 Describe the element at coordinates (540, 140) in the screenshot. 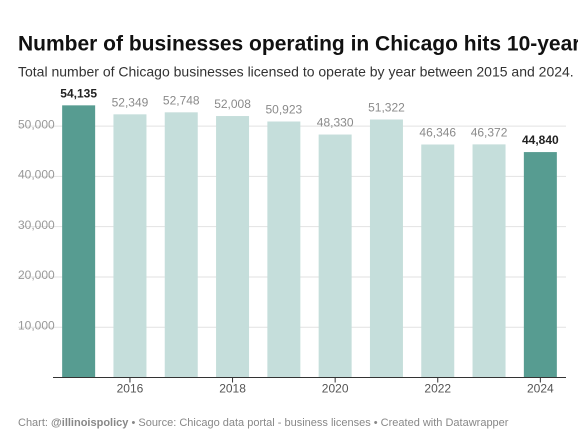

I see `value-label: 44,840` at that location.